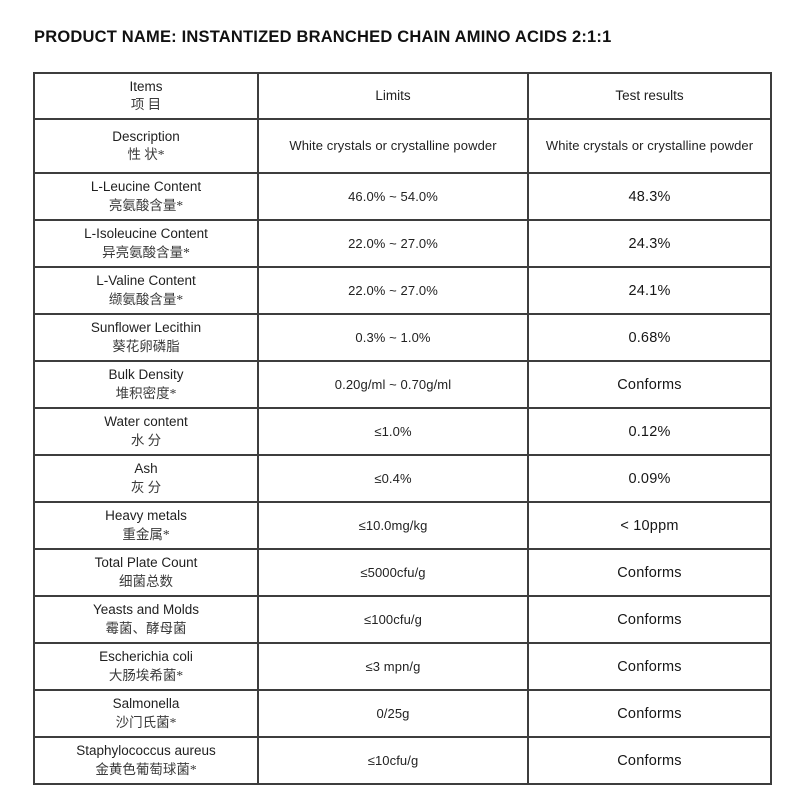 Image resolution: width=800 pixels, height=785 pixels. I want to click on header-limits-label: Limits, so click(393, 95).